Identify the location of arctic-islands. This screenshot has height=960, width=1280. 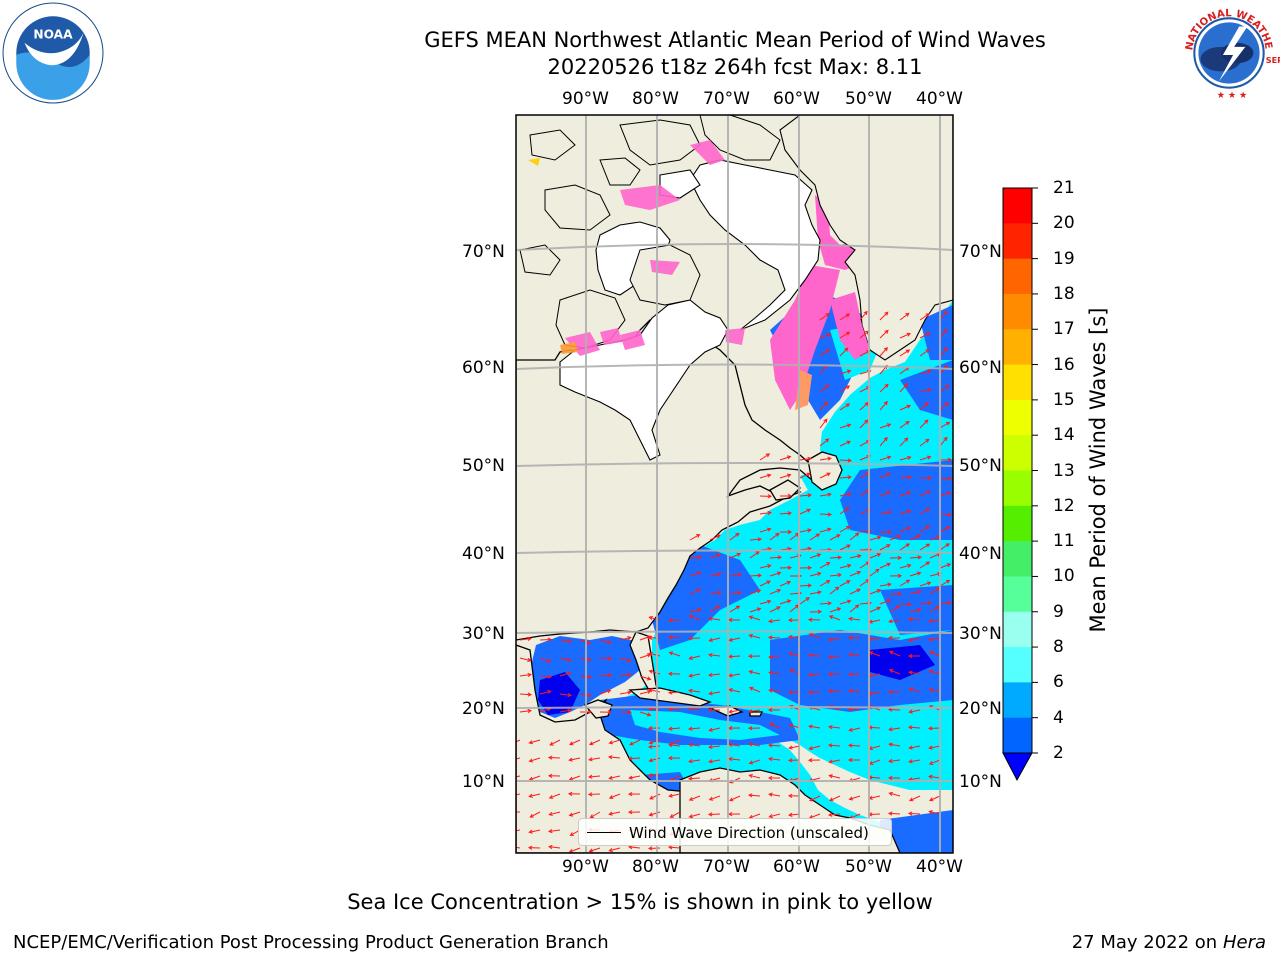
(650, 232).